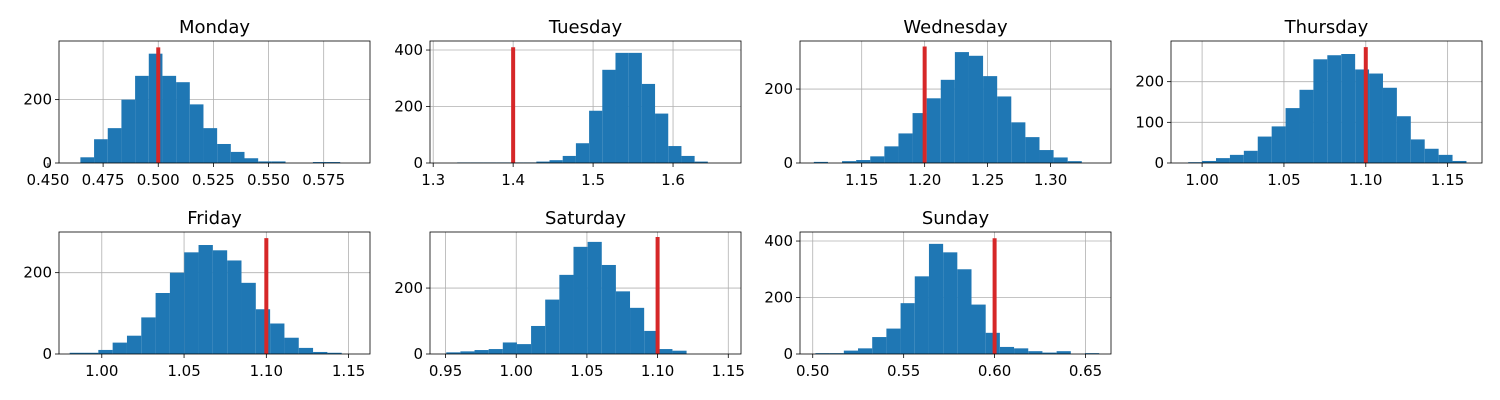 This screenshot has height=400, width=1500. What do you see at coordinates (323, 180) in the screenshot?
I see `x-tick-label: 0.575` at bounding box center [323, 180].